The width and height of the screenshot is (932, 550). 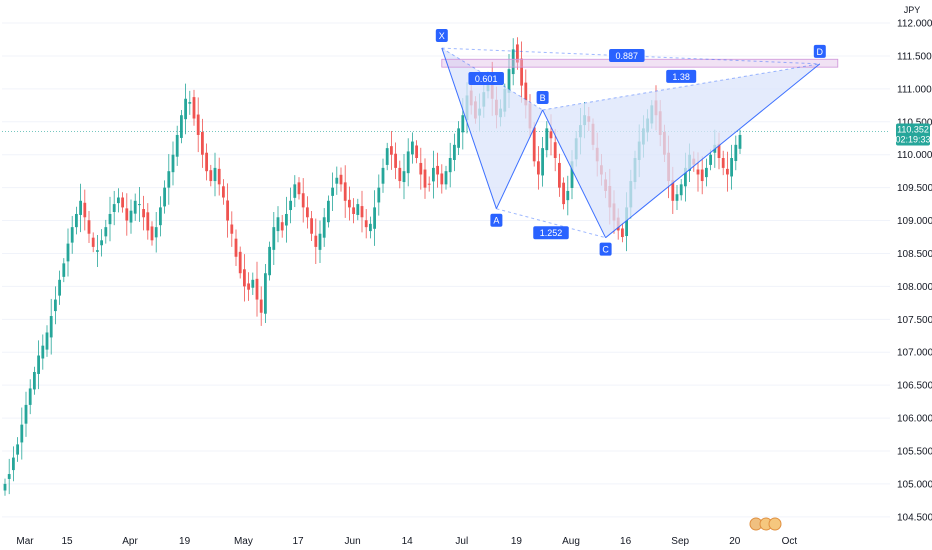 What do you see at coordinates (914, 353) in the screenshot?
I see `price-tick-label: 107.000` at bounding box center [914, 353].